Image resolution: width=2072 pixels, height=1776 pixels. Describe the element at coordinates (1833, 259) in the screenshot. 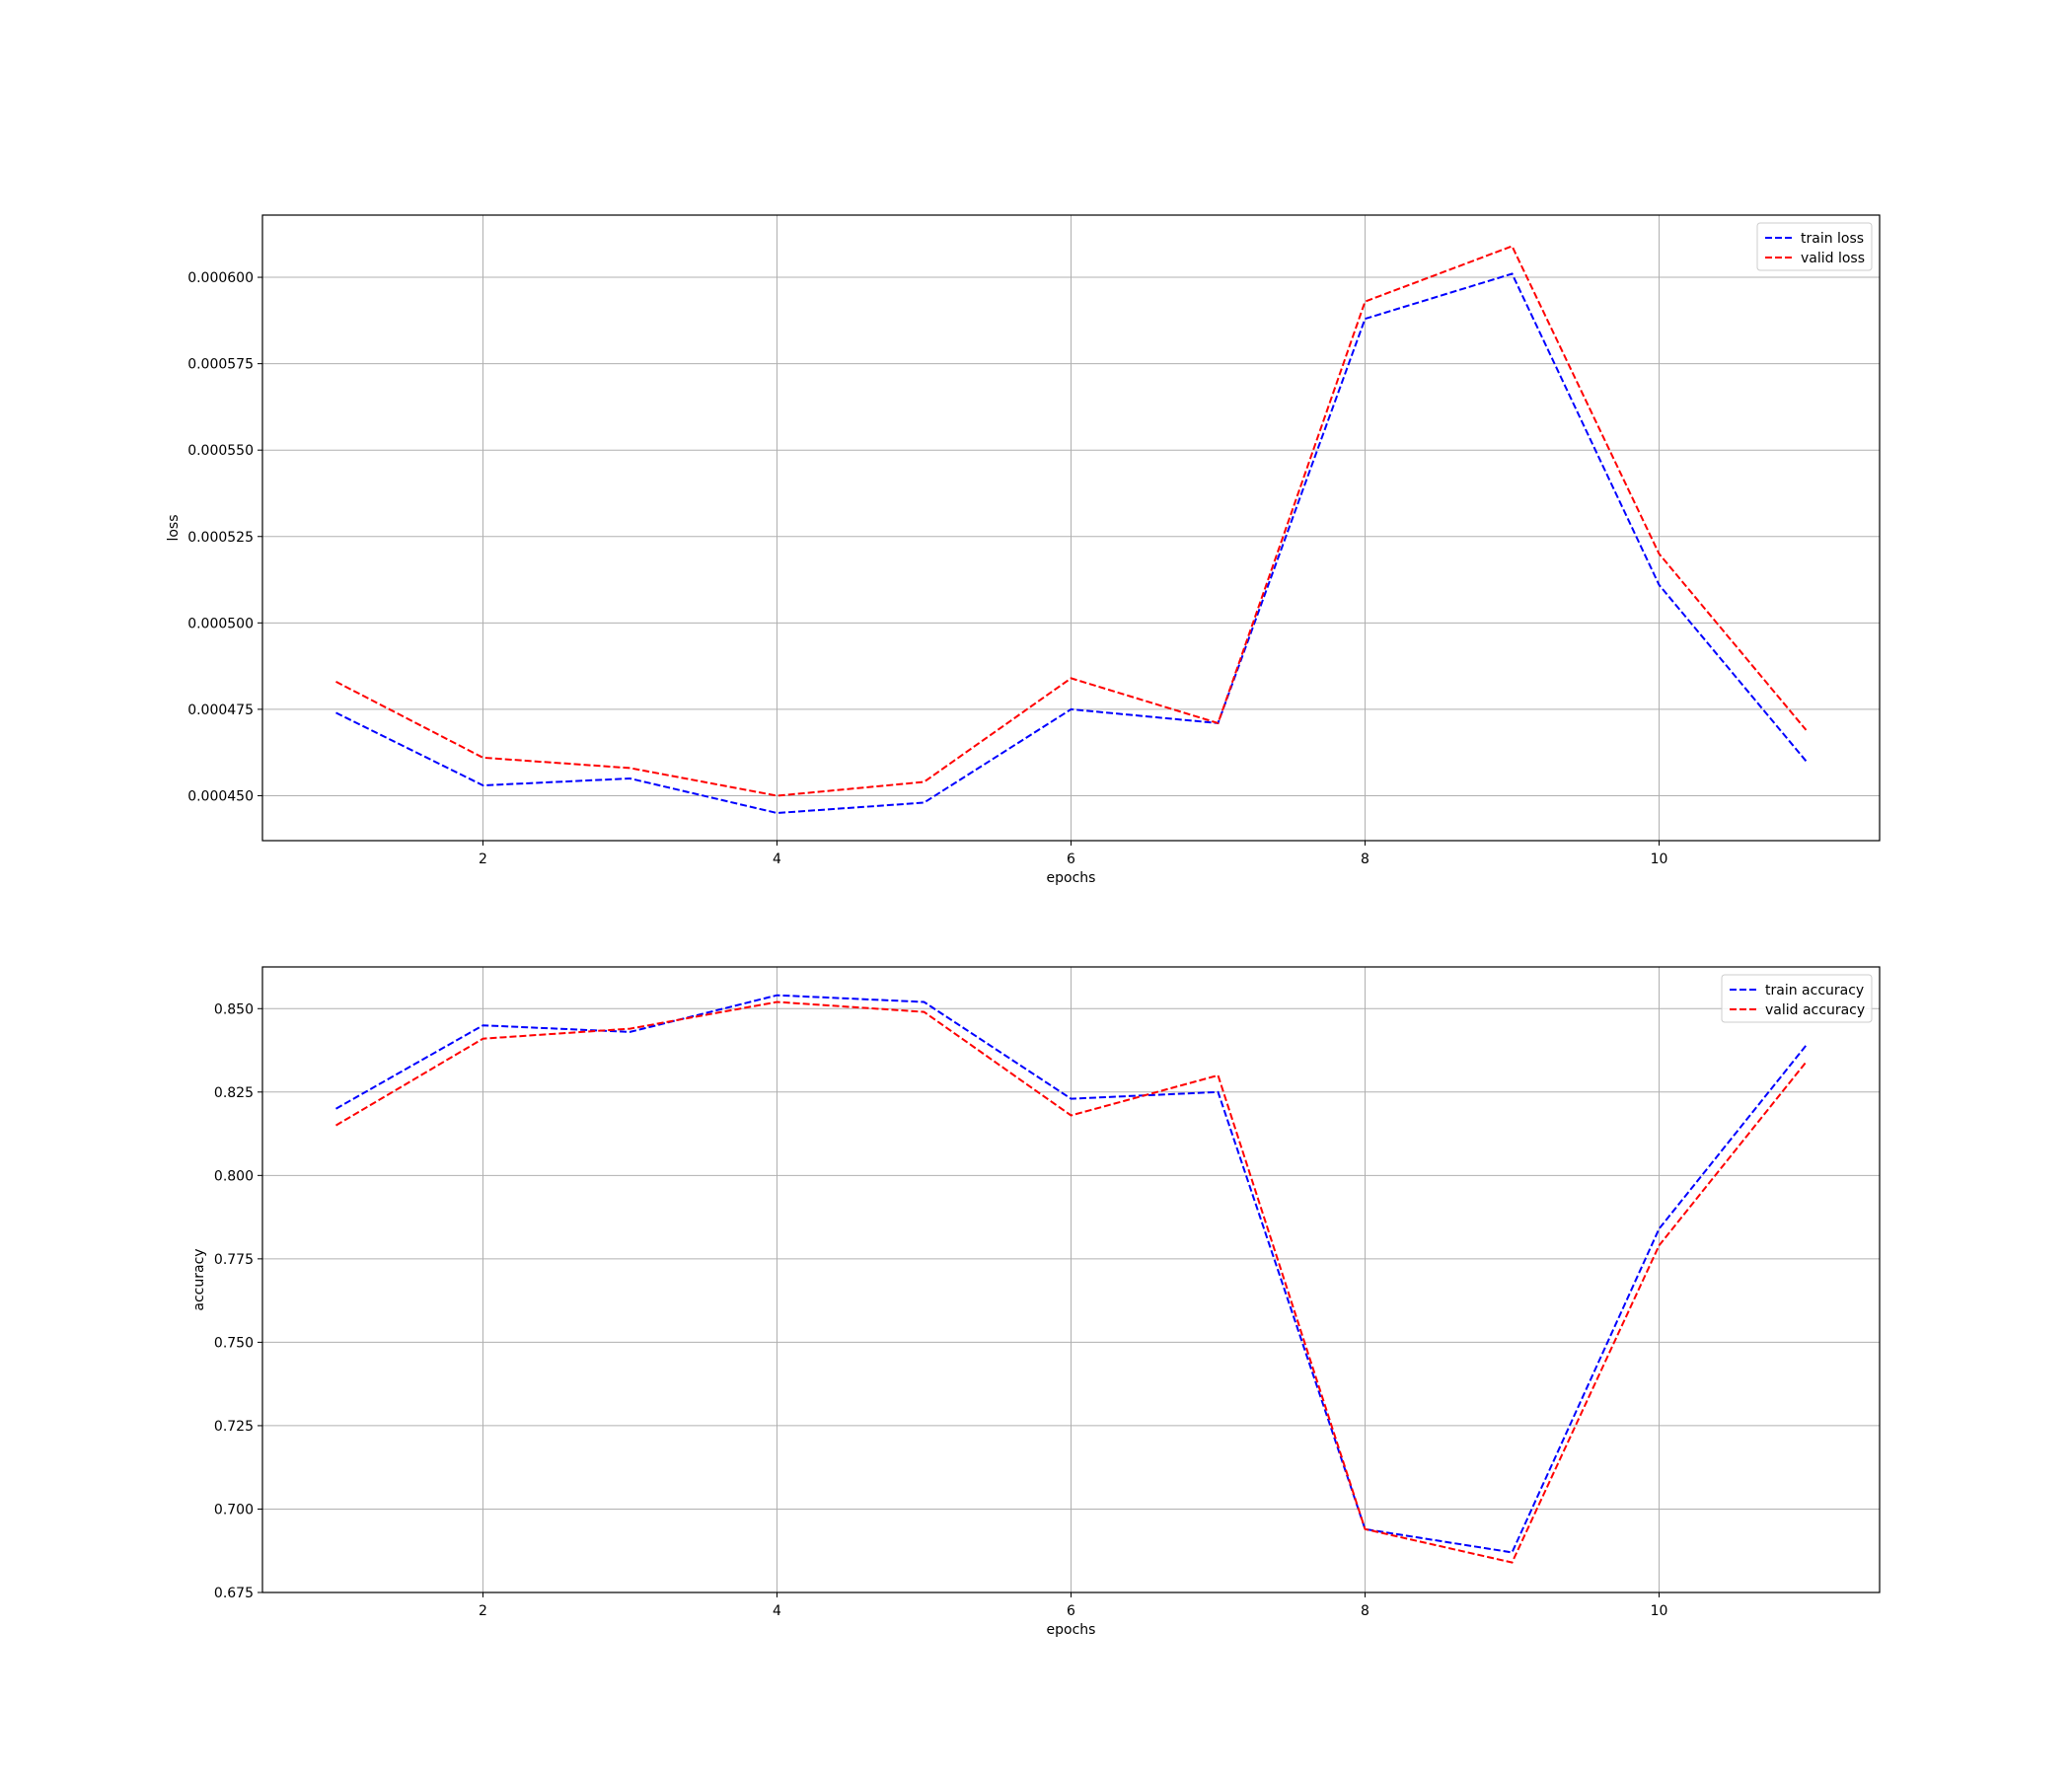

I see `legend-entry-label: valid loss` at that location.